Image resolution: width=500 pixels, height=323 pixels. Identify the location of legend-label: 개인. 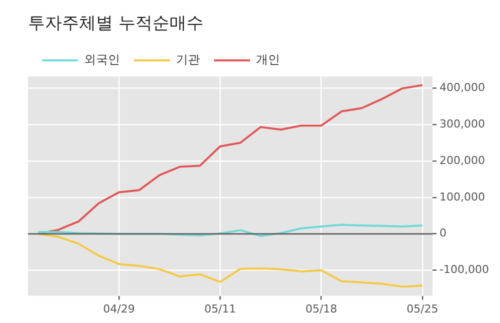
(268, 59).